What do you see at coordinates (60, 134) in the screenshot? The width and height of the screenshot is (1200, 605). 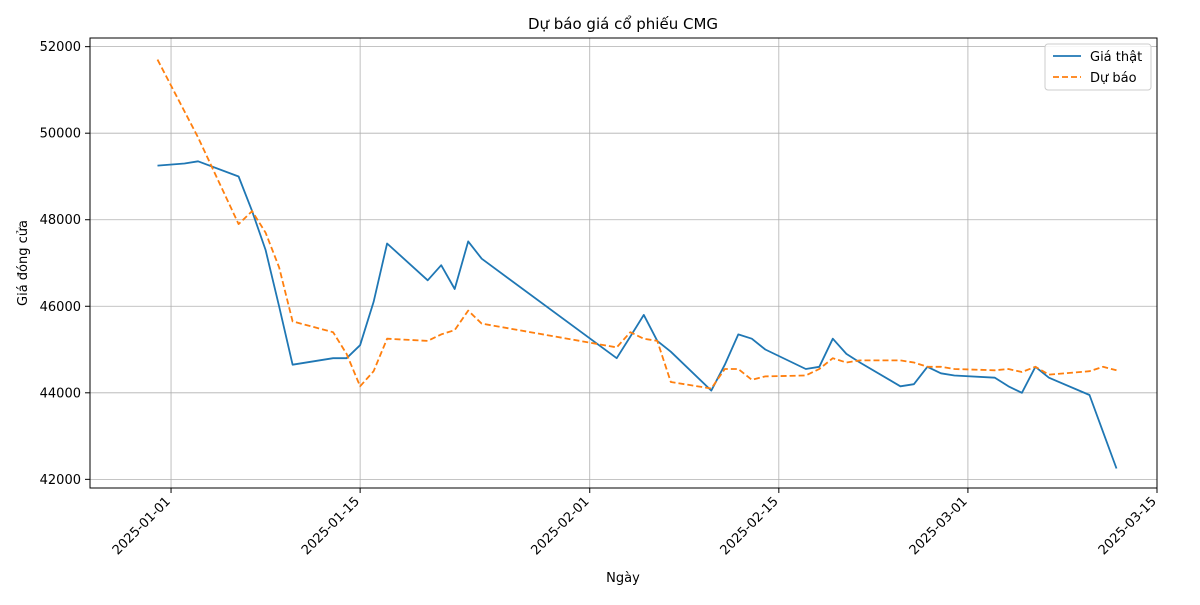 I see `y-tick-label: 50000` at bounding box center [60, 134].